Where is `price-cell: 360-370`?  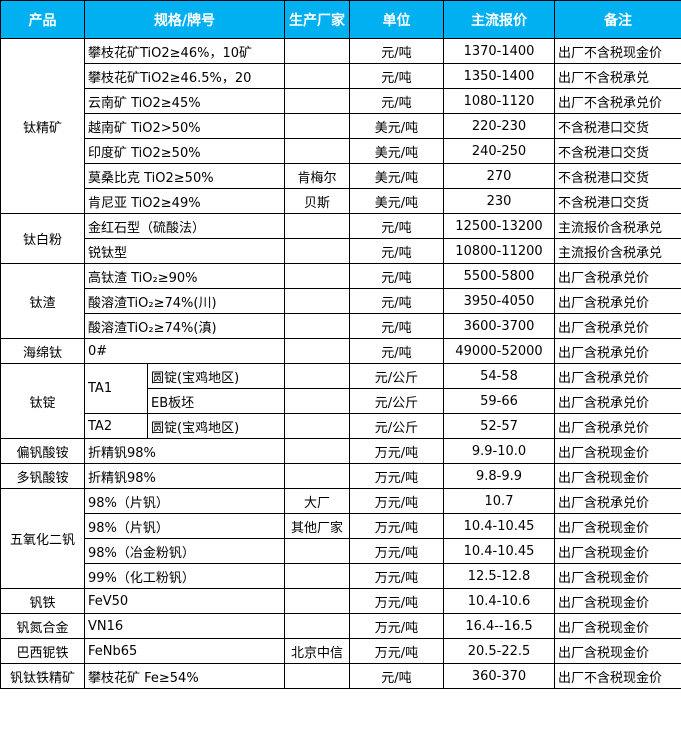 price-cell: 360-370 is located at coordinates (499, 676).